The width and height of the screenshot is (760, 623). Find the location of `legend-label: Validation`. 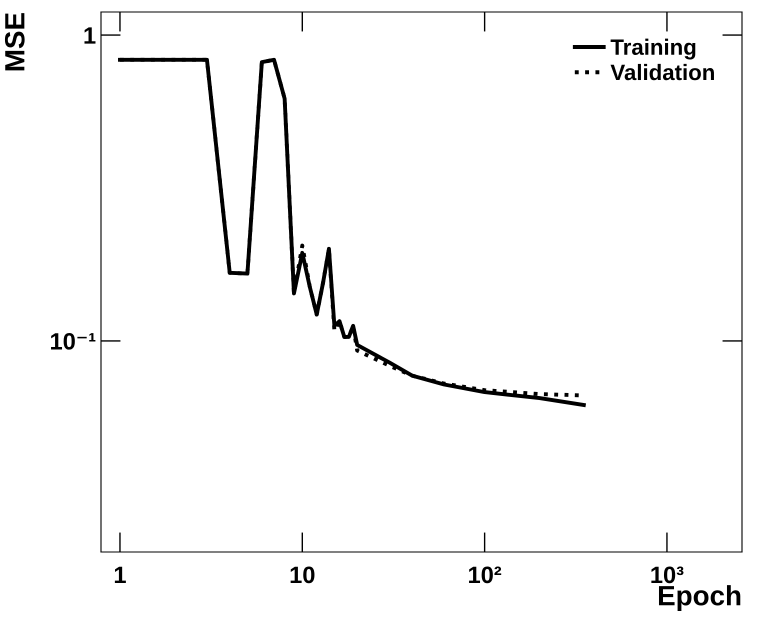

legend-label: Validation is located at coordinates (662, 72).